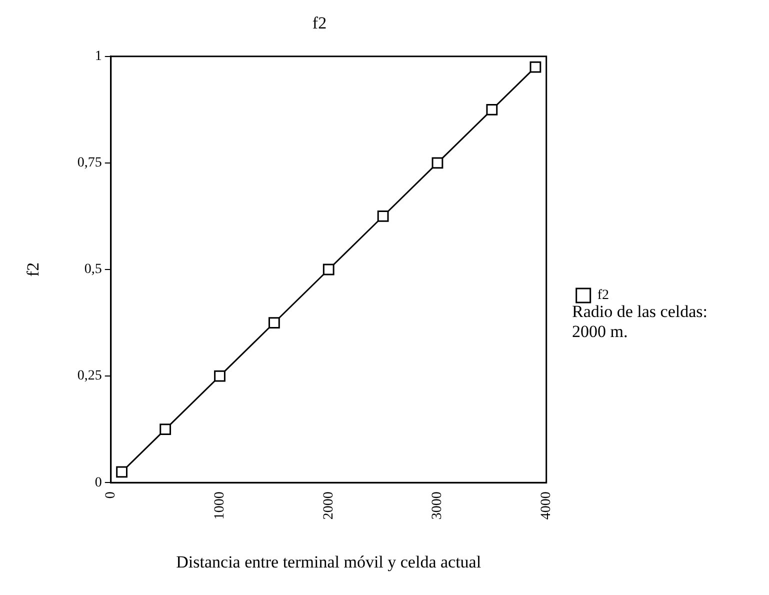  Describe the element at coordinates (640, 322) in the screenshot. I see `text: Radio de las celdas: 2000 m.` at that location.